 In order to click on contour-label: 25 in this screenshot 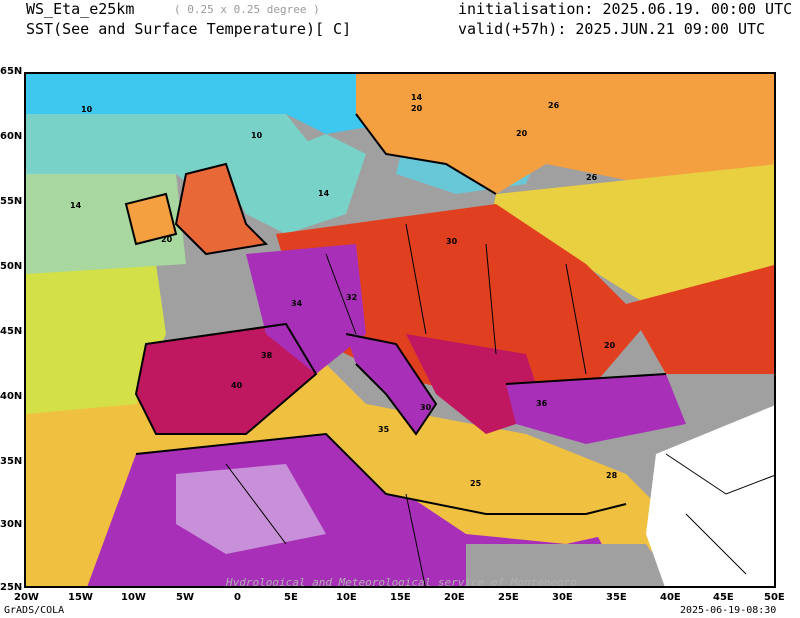, I will do `click(476, 483)`.